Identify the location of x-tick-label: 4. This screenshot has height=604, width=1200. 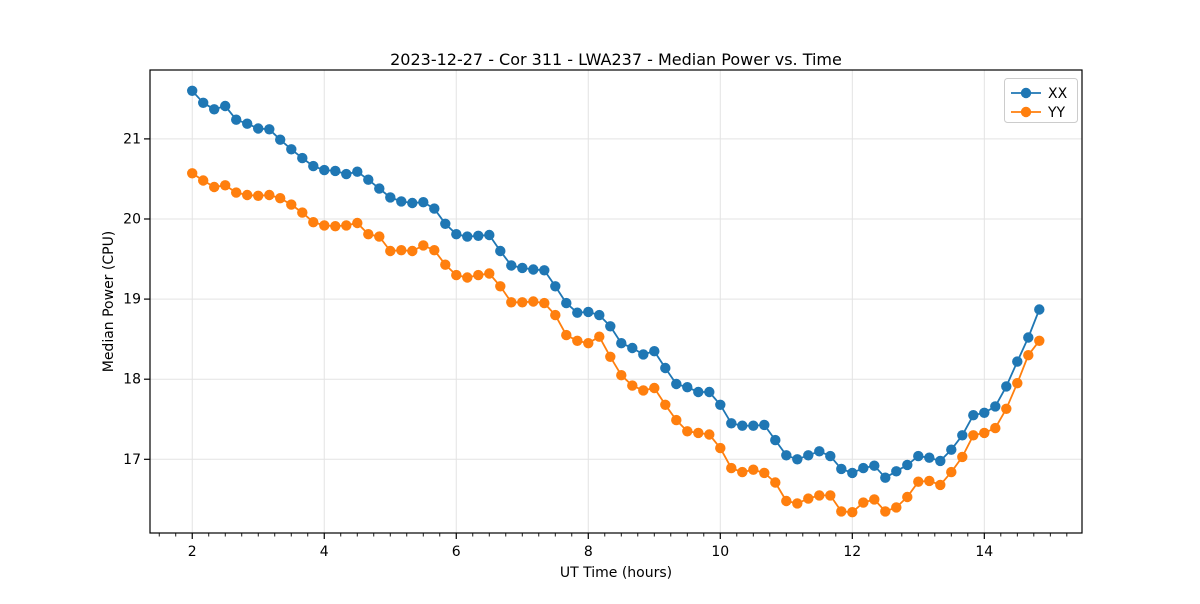
(324, 552).